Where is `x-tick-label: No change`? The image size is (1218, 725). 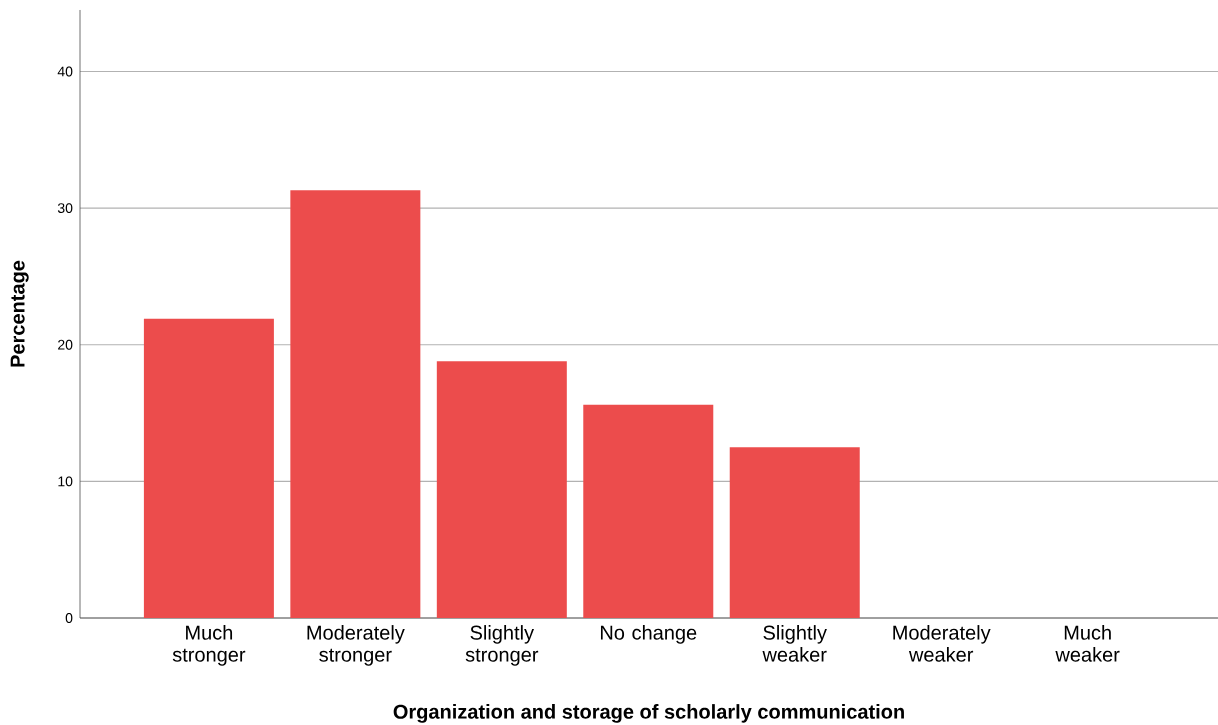 x-tick-label: No change is located at coordinates (648, 634).